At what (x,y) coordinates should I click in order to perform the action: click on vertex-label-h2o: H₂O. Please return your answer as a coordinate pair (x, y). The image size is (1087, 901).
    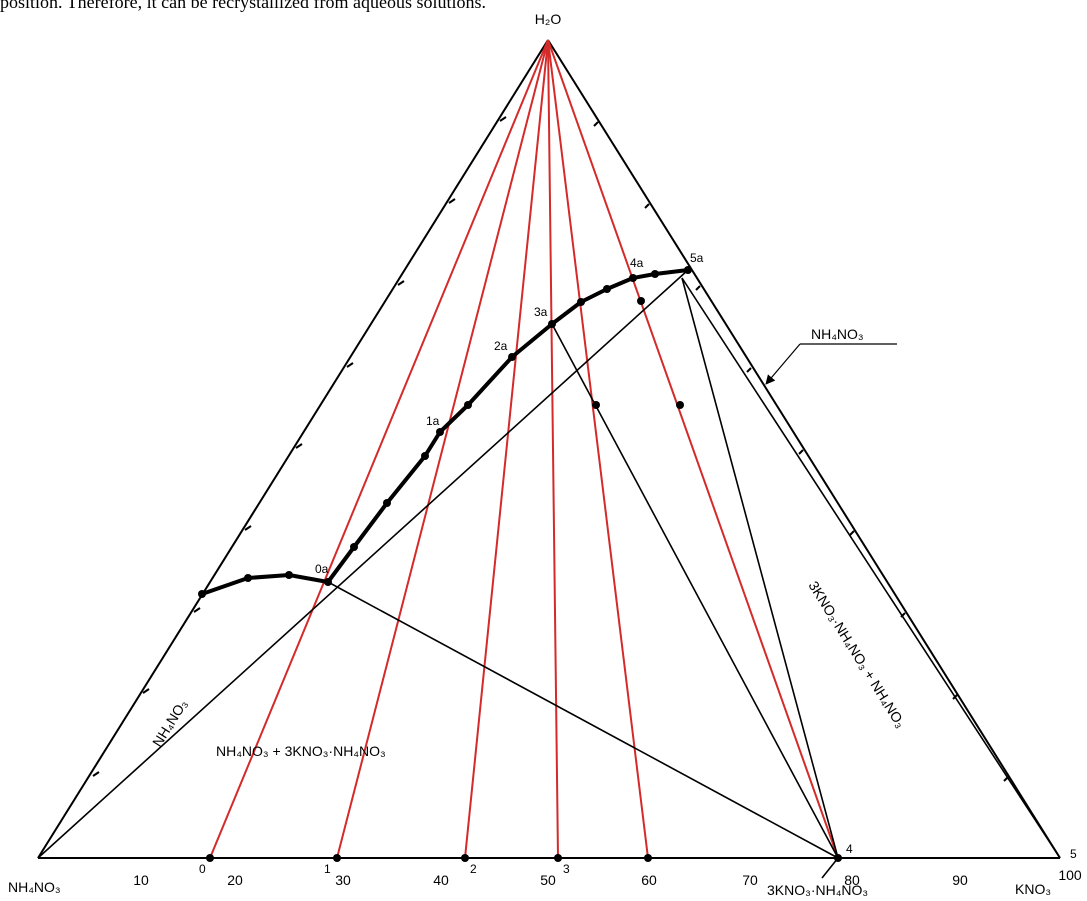
    Looking at the image, I should click on (548, 19).